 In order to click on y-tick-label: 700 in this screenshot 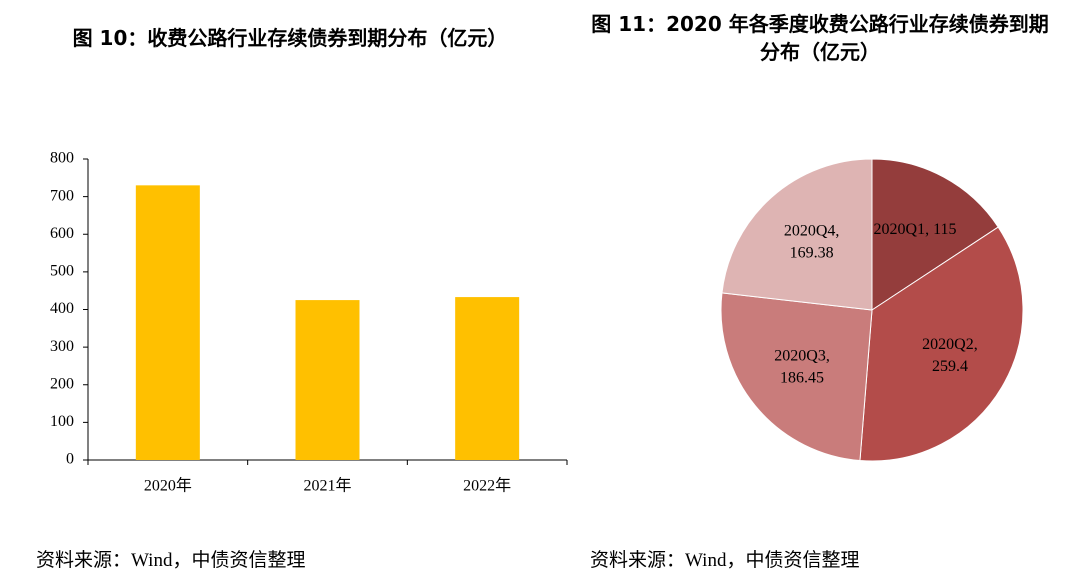, I will do `click(62, 195)`.